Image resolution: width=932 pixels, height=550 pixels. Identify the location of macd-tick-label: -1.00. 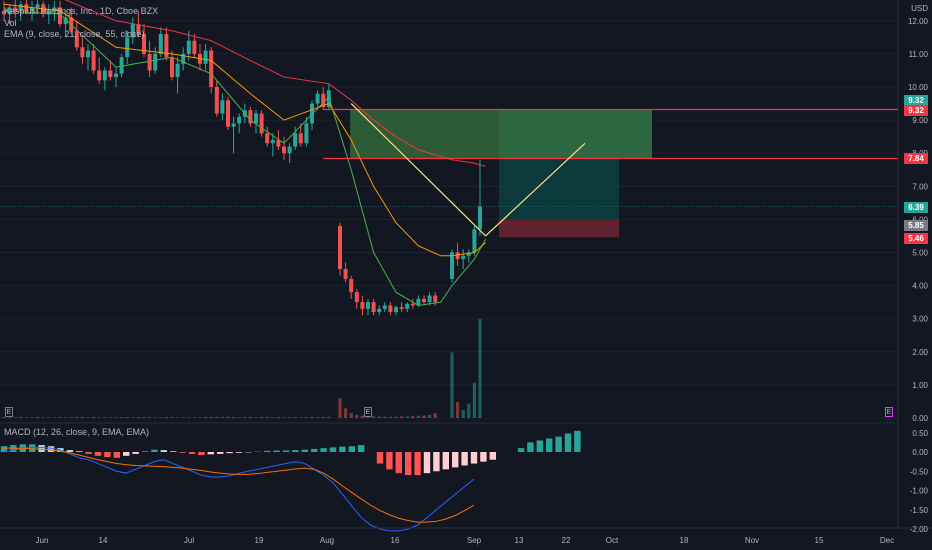
(919, 491).